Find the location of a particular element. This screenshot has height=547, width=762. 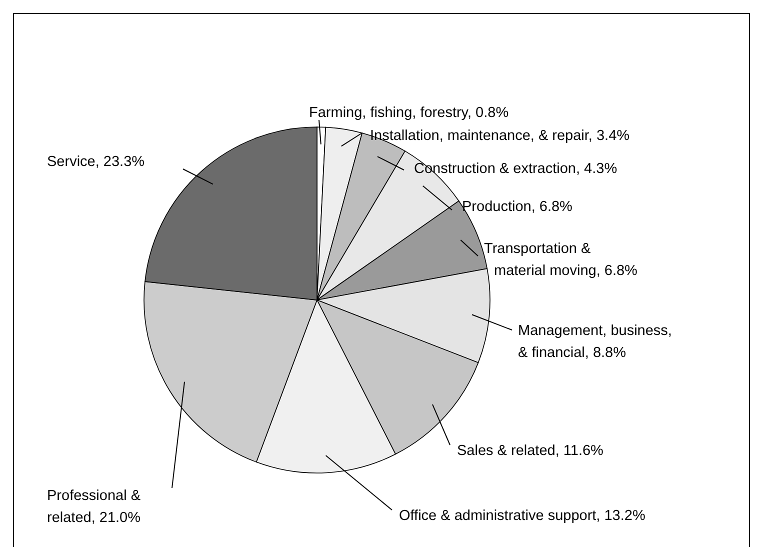

slice-label: Production, 6.8% is located at coordinates (517, 207).